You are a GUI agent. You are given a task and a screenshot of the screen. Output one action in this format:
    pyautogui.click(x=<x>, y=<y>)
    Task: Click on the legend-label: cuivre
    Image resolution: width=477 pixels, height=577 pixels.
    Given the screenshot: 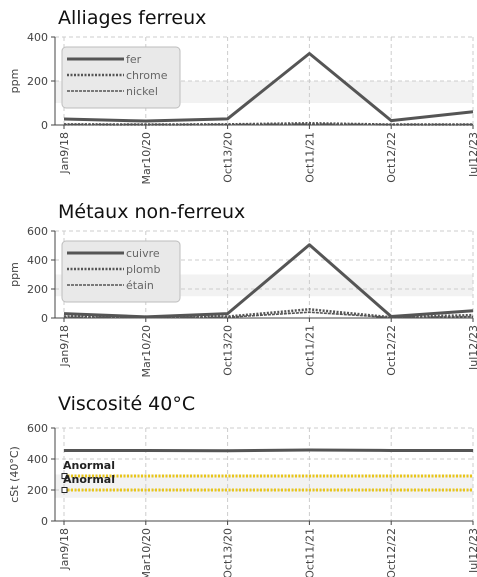 What is the action you would take?
    pyautogui.click(x=143, y=253)
    